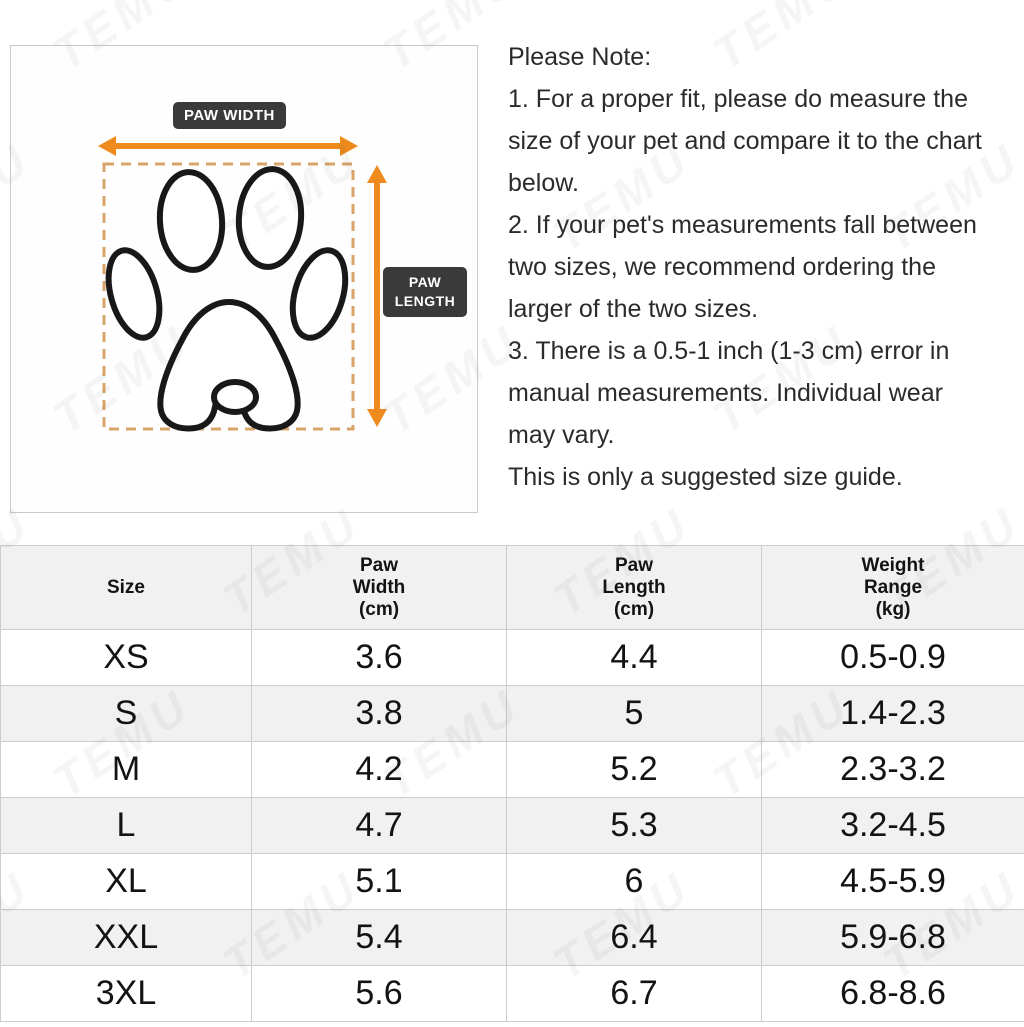  Describe the element at coordinates (126, 825) in the screenshot. I see `table-cell: L` at that location.